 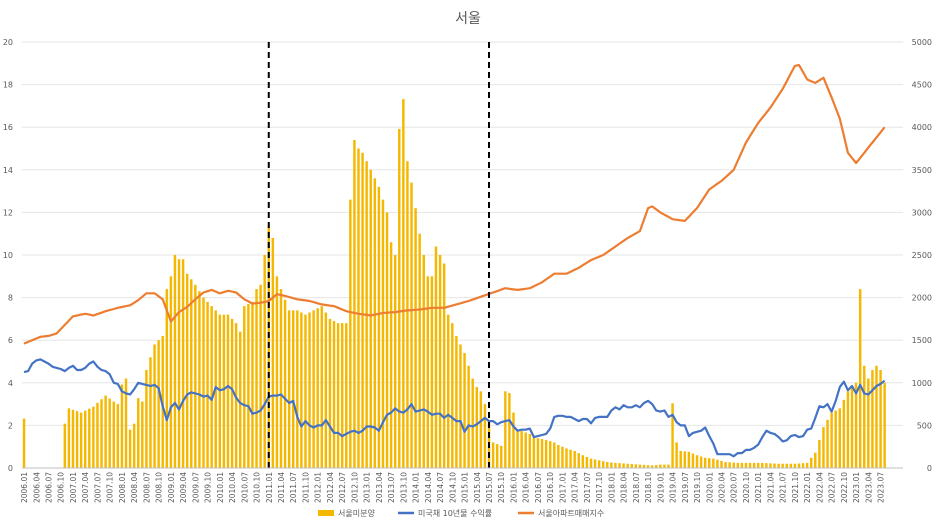 What do you see at coordinates (673, 487) in the screenshot?
I see `x-tick-label: 2019.04` at bounding box center [673, 487].